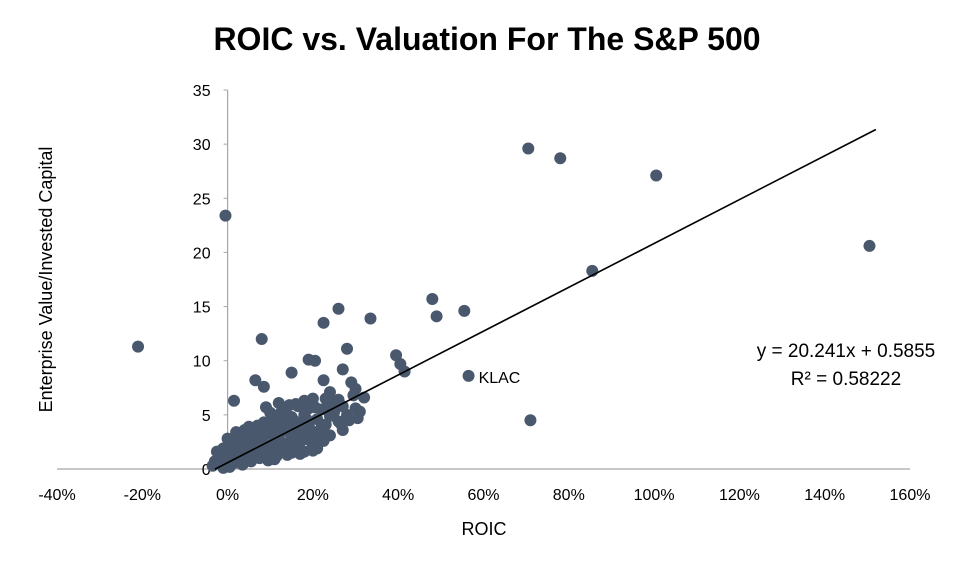 The height and width of the screenshot is (563, 962). I want to click on x-tick-label: 60%, so click(483, 495).